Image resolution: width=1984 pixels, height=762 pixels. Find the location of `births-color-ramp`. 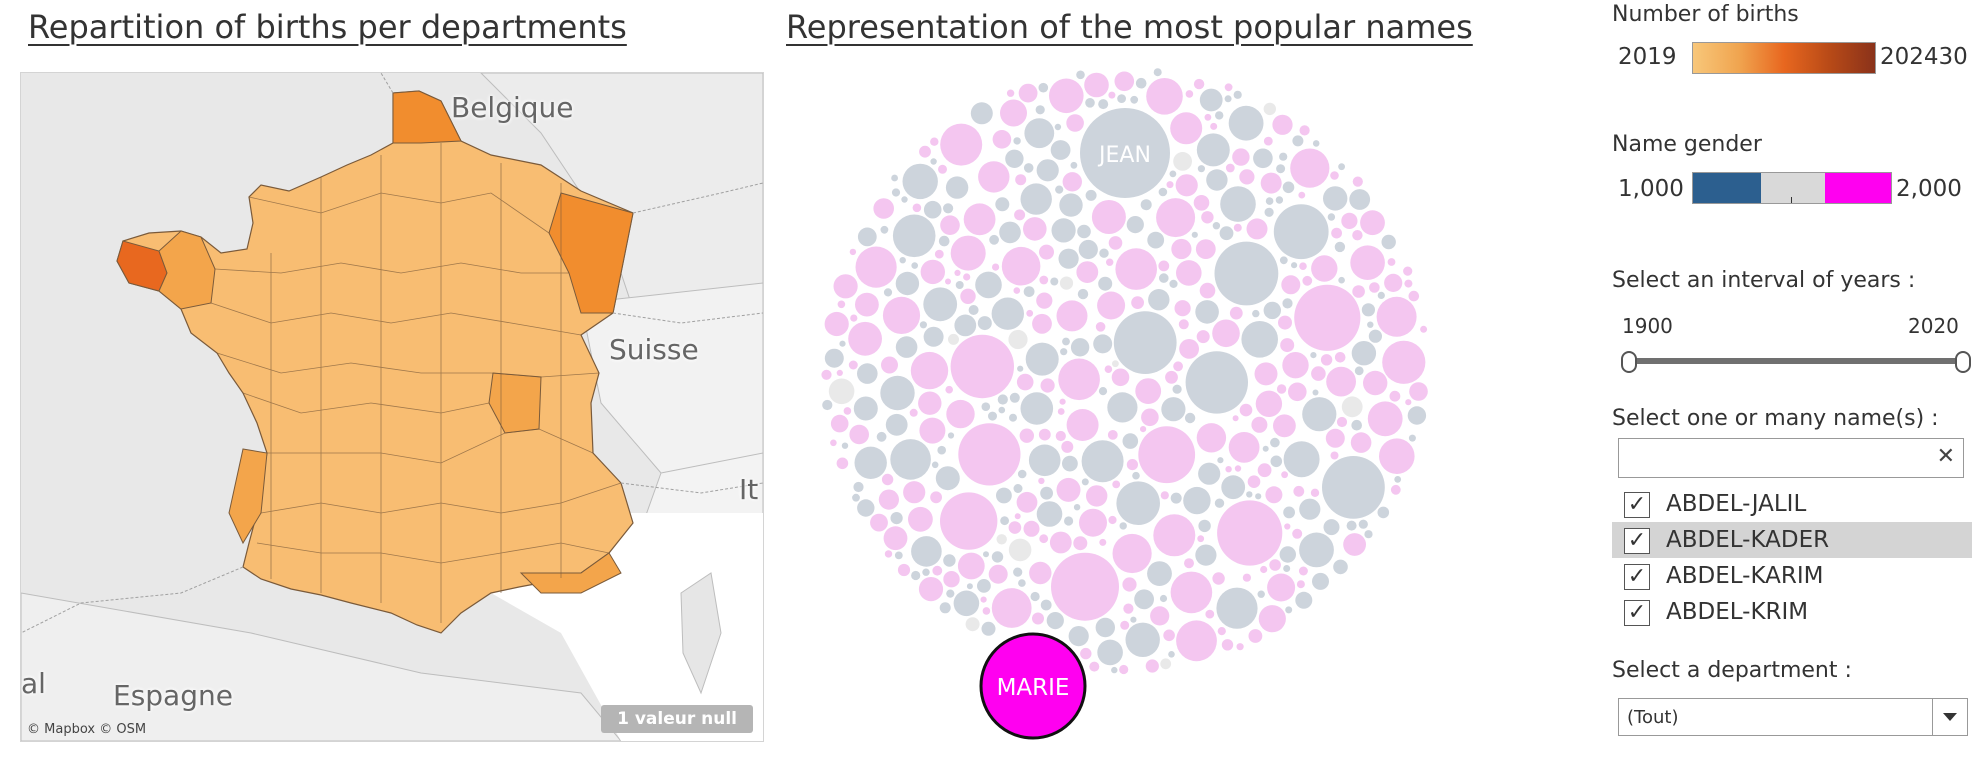

births-color-ramp is located at coordinates (1784, 58).